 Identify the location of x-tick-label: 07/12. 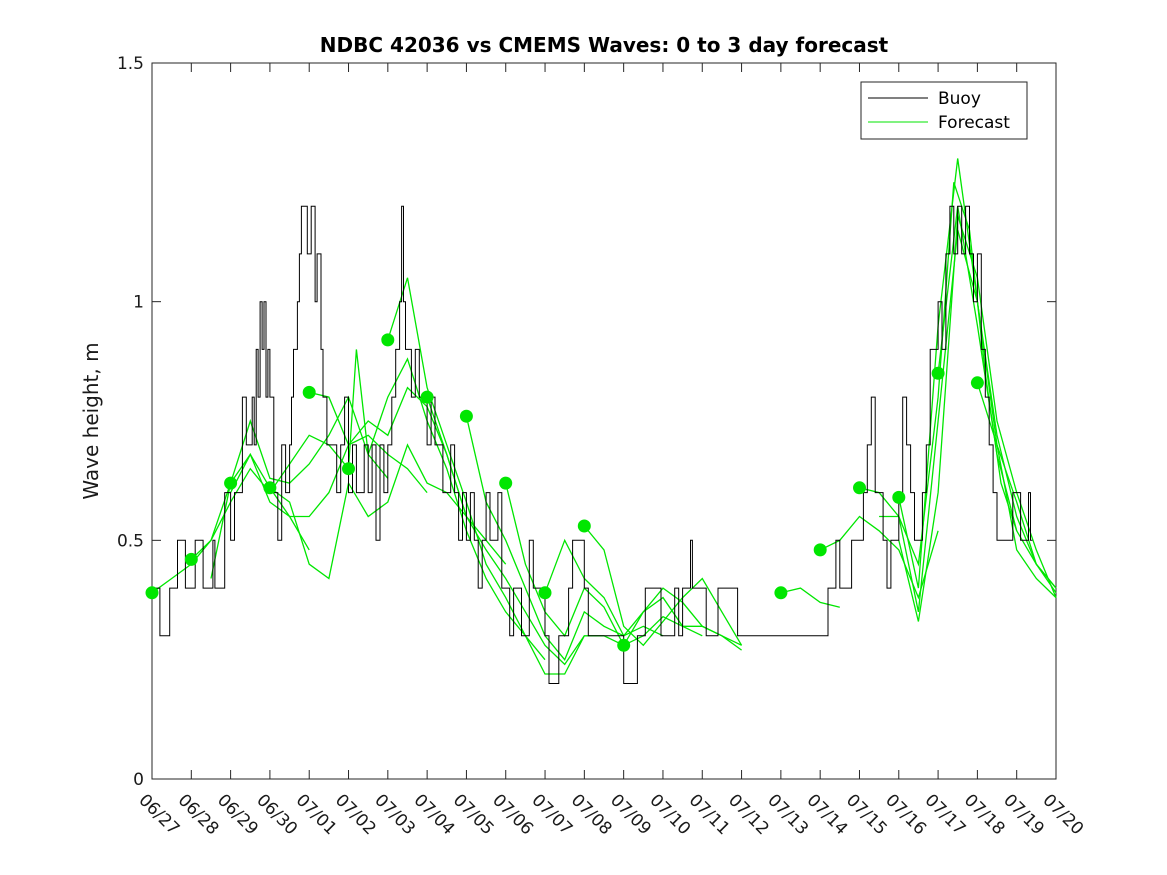
(748, 814).